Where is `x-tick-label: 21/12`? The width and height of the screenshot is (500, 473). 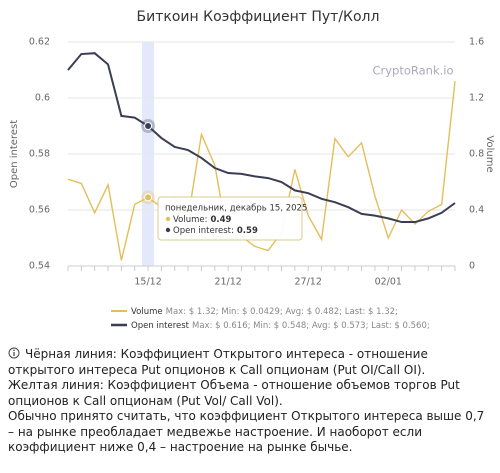
x-tick-label: 21/12 is located at coordinates (227, 282).